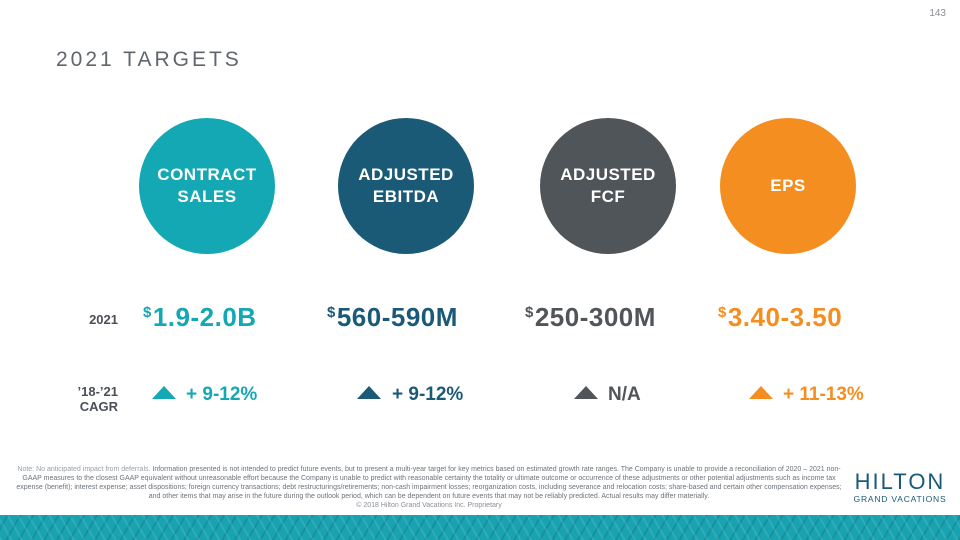 Image resolution: width=960 pixels, height=540 pixels. What do you see at coordinates (97, 399) in the screenshot?
I see `cagr-row-label: ’18-’21 CAGR` at bounding box center [97, 399].